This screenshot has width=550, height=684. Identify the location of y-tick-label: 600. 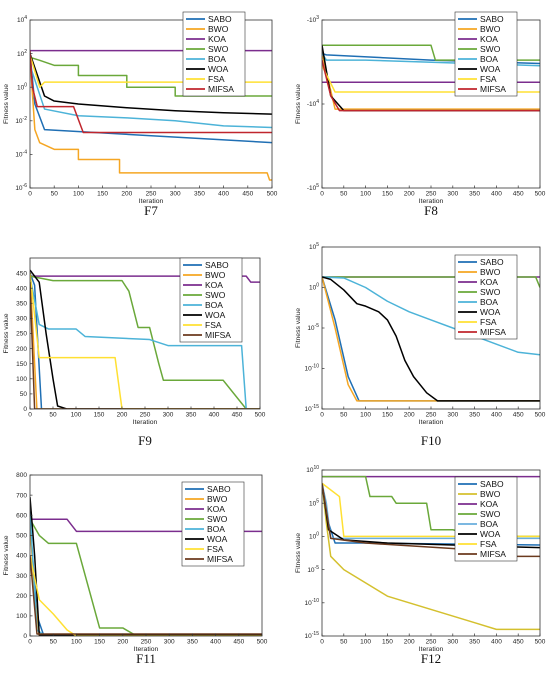
(21, 515).